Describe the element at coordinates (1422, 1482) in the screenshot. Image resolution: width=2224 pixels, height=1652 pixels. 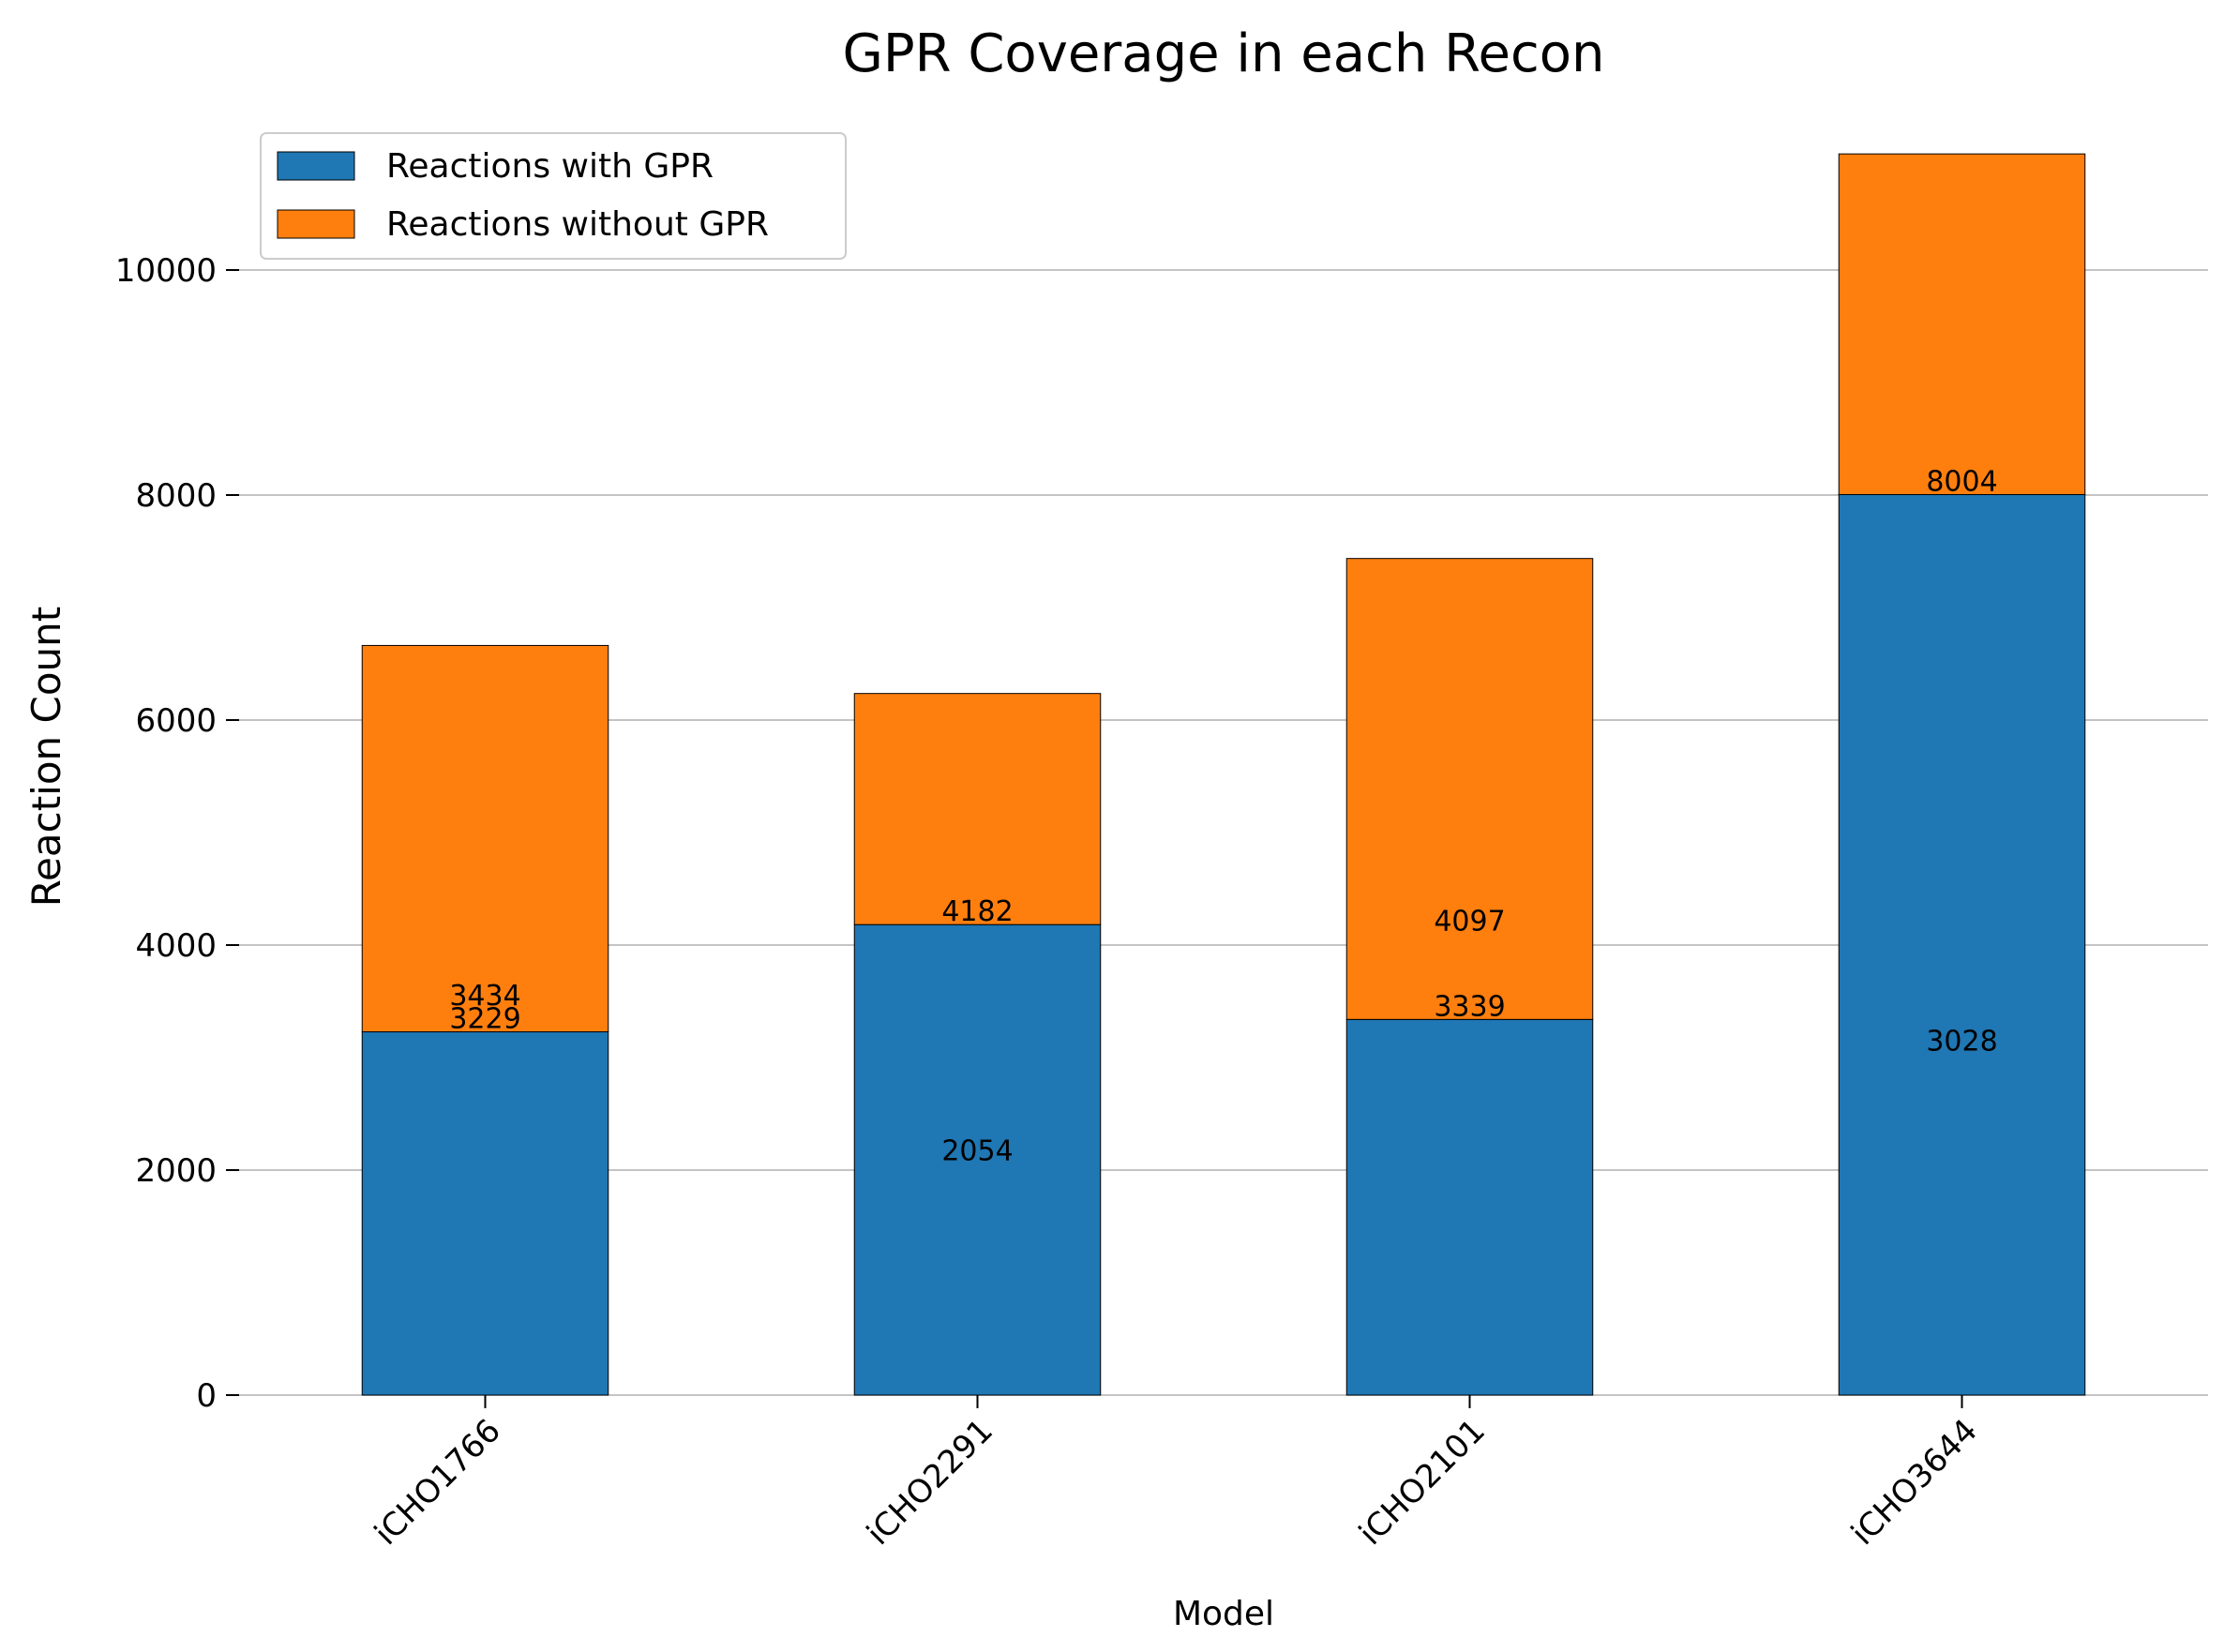
I see `x-tick-label-iCHO2101: iCHO2101` at that location.